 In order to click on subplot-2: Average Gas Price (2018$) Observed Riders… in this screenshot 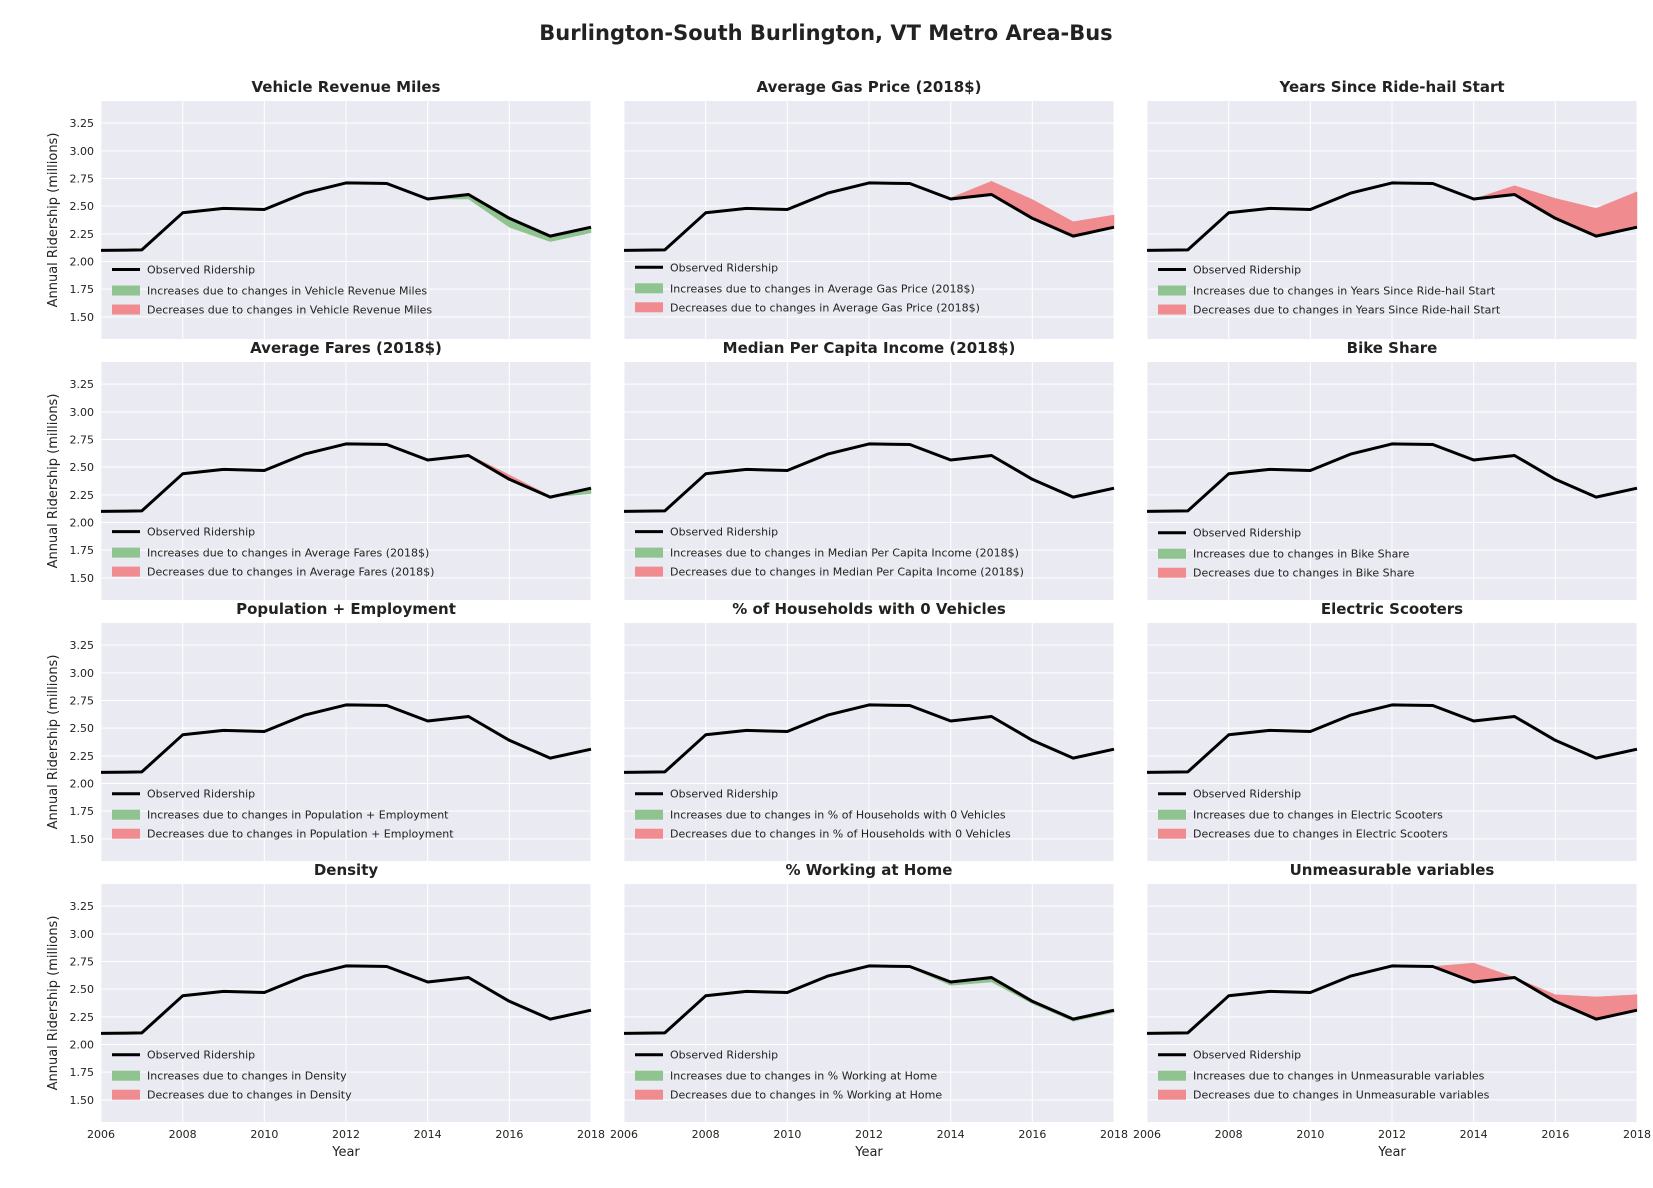, I will do `click(869, 208)`.